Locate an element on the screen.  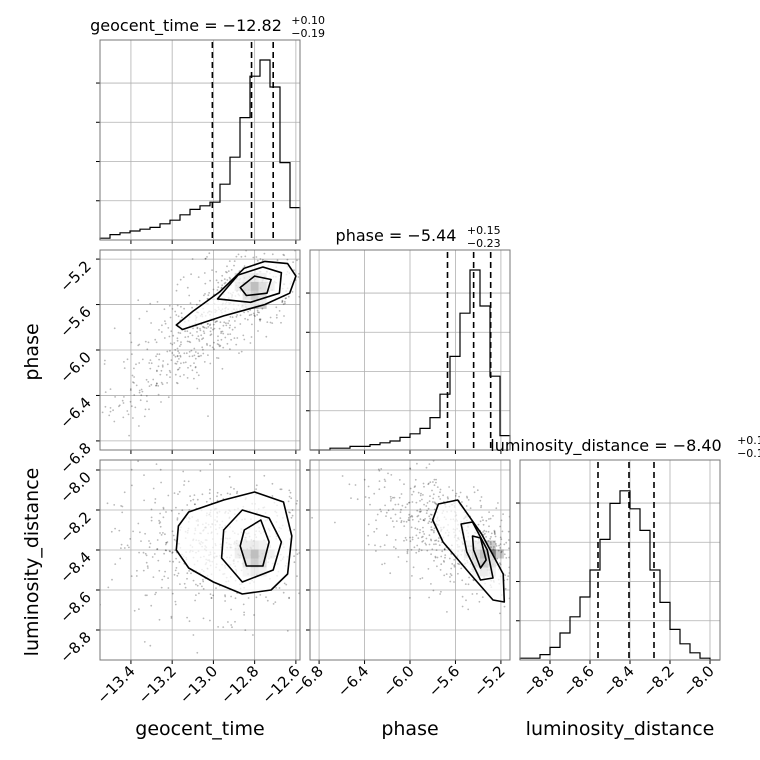
pair-luminosity-distance-vs-geocent-time-x-tick-label: −13.0 is located at coordinates (198, 684).